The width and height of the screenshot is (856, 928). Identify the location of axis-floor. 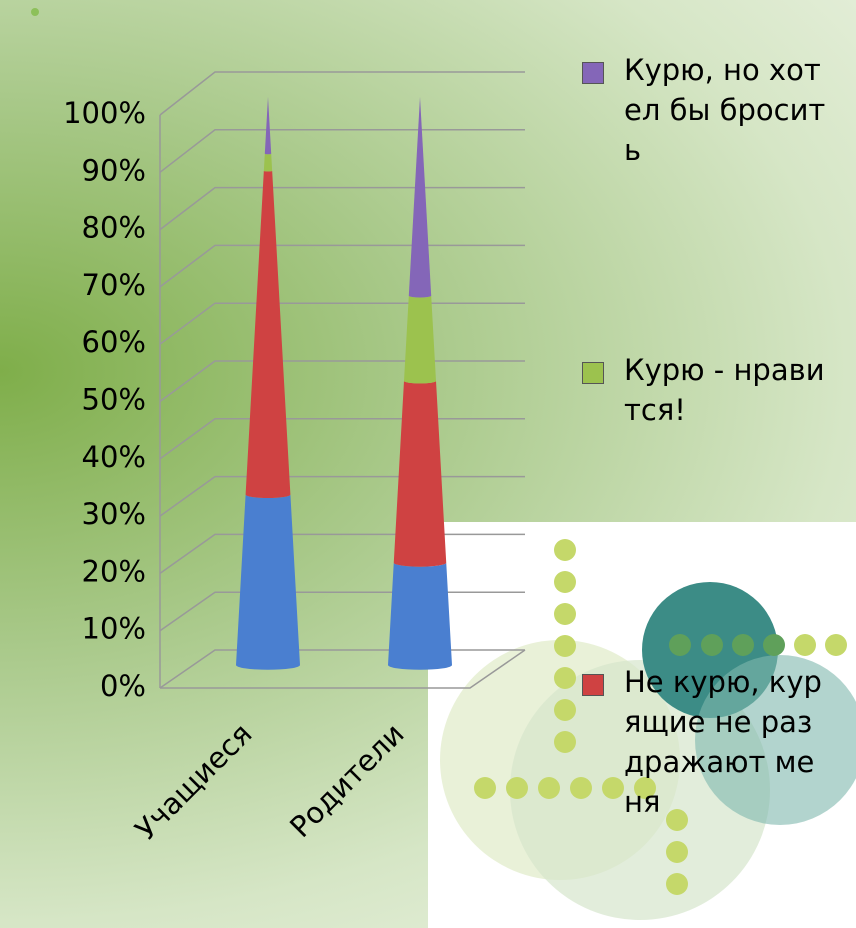
(343, 669).